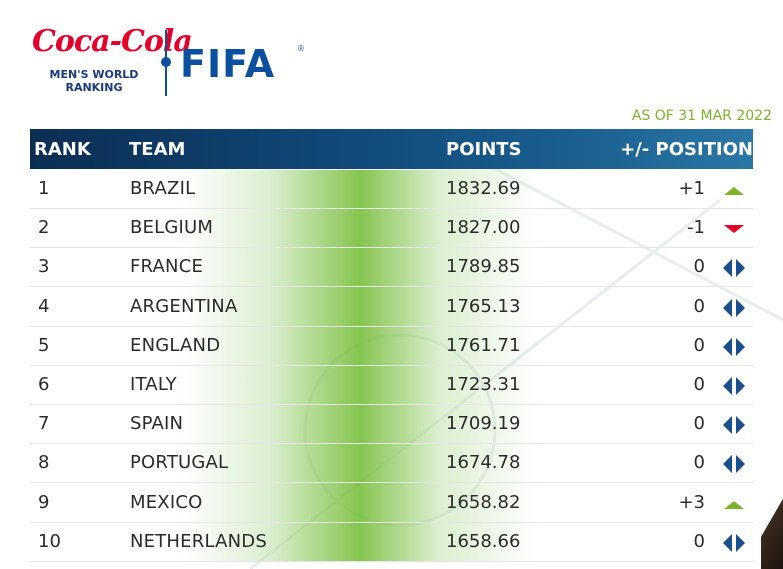  I want to click on table-row: 2 BELGIUM 1827.00 -1, so click(391, 229).